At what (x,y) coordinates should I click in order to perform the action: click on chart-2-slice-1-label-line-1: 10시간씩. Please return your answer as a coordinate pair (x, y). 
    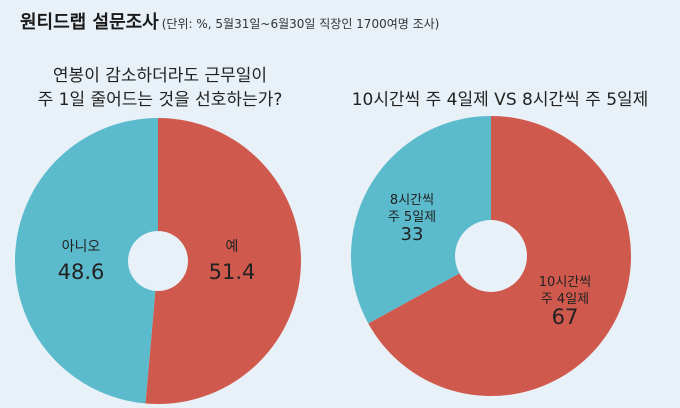
    Looking at the image, I should click on (565, 282).